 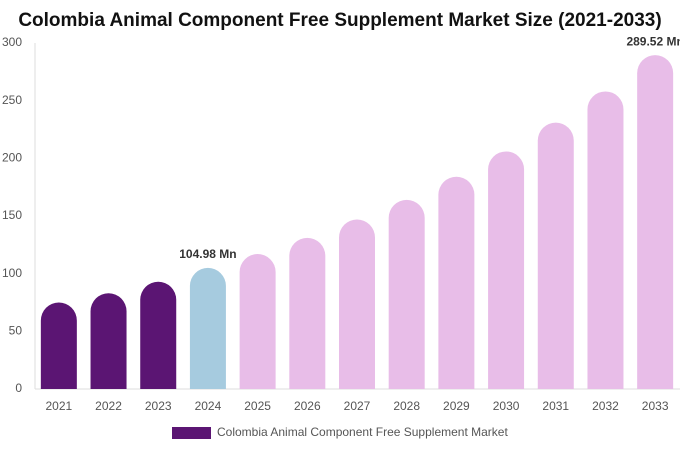 What do you see at coordinates (12, 100) in the screenshot?
I see `y-tick-label: 250` at bounding box center [12, 100].